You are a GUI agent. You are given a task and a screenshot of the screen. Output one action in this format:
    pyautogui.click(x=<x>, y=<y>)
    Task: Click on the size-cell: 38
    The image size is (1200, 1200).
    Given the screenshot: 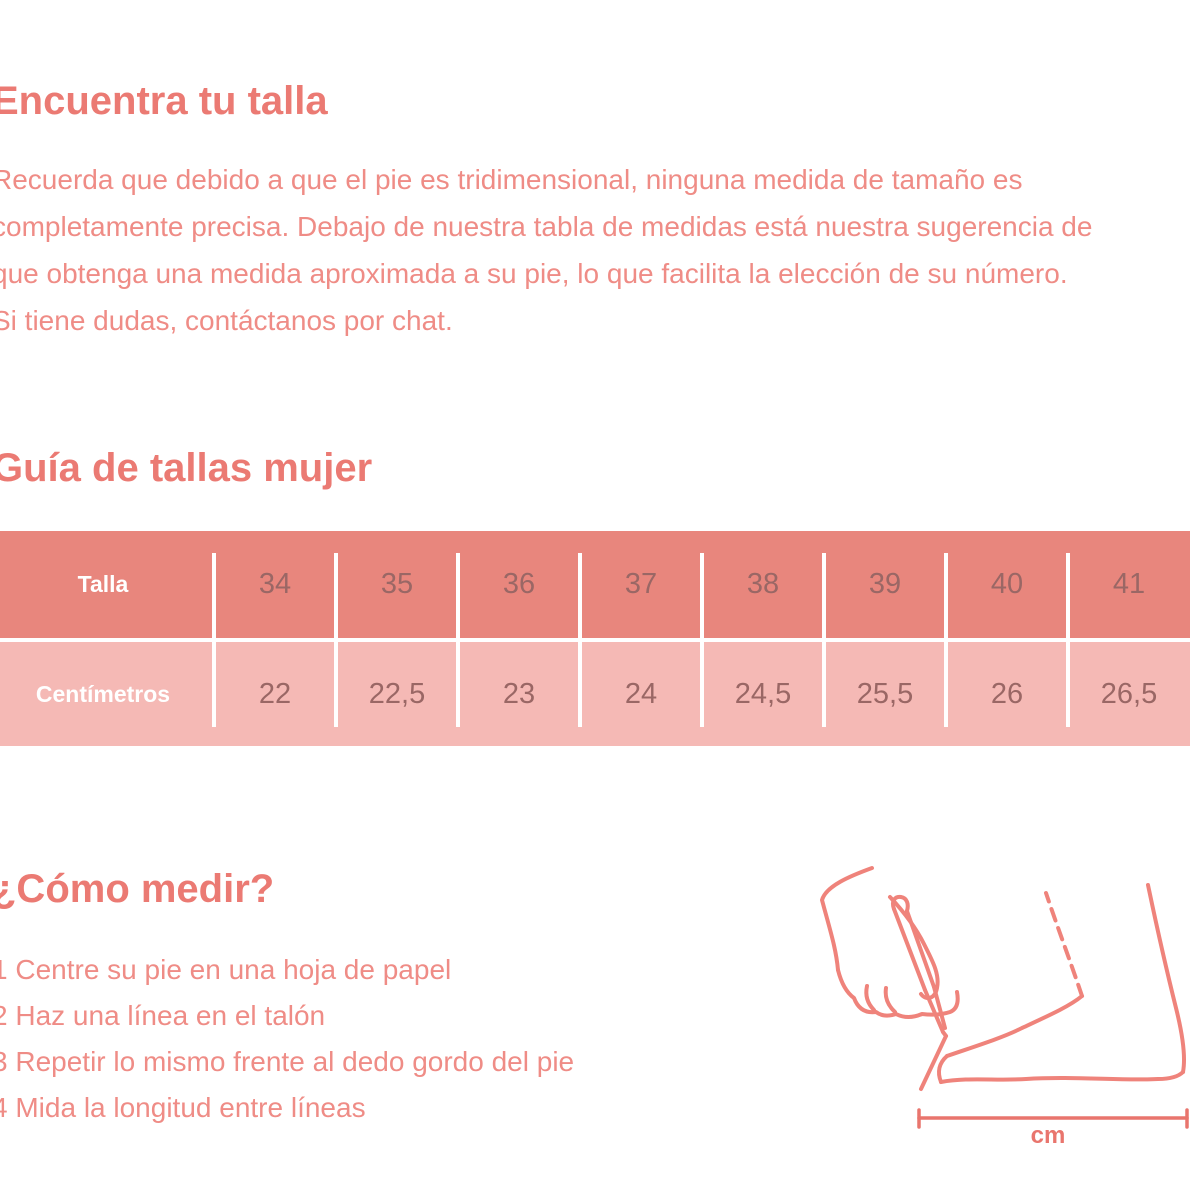 What is the action you would take?
    pyautogui.click(x=763, y=584)
    